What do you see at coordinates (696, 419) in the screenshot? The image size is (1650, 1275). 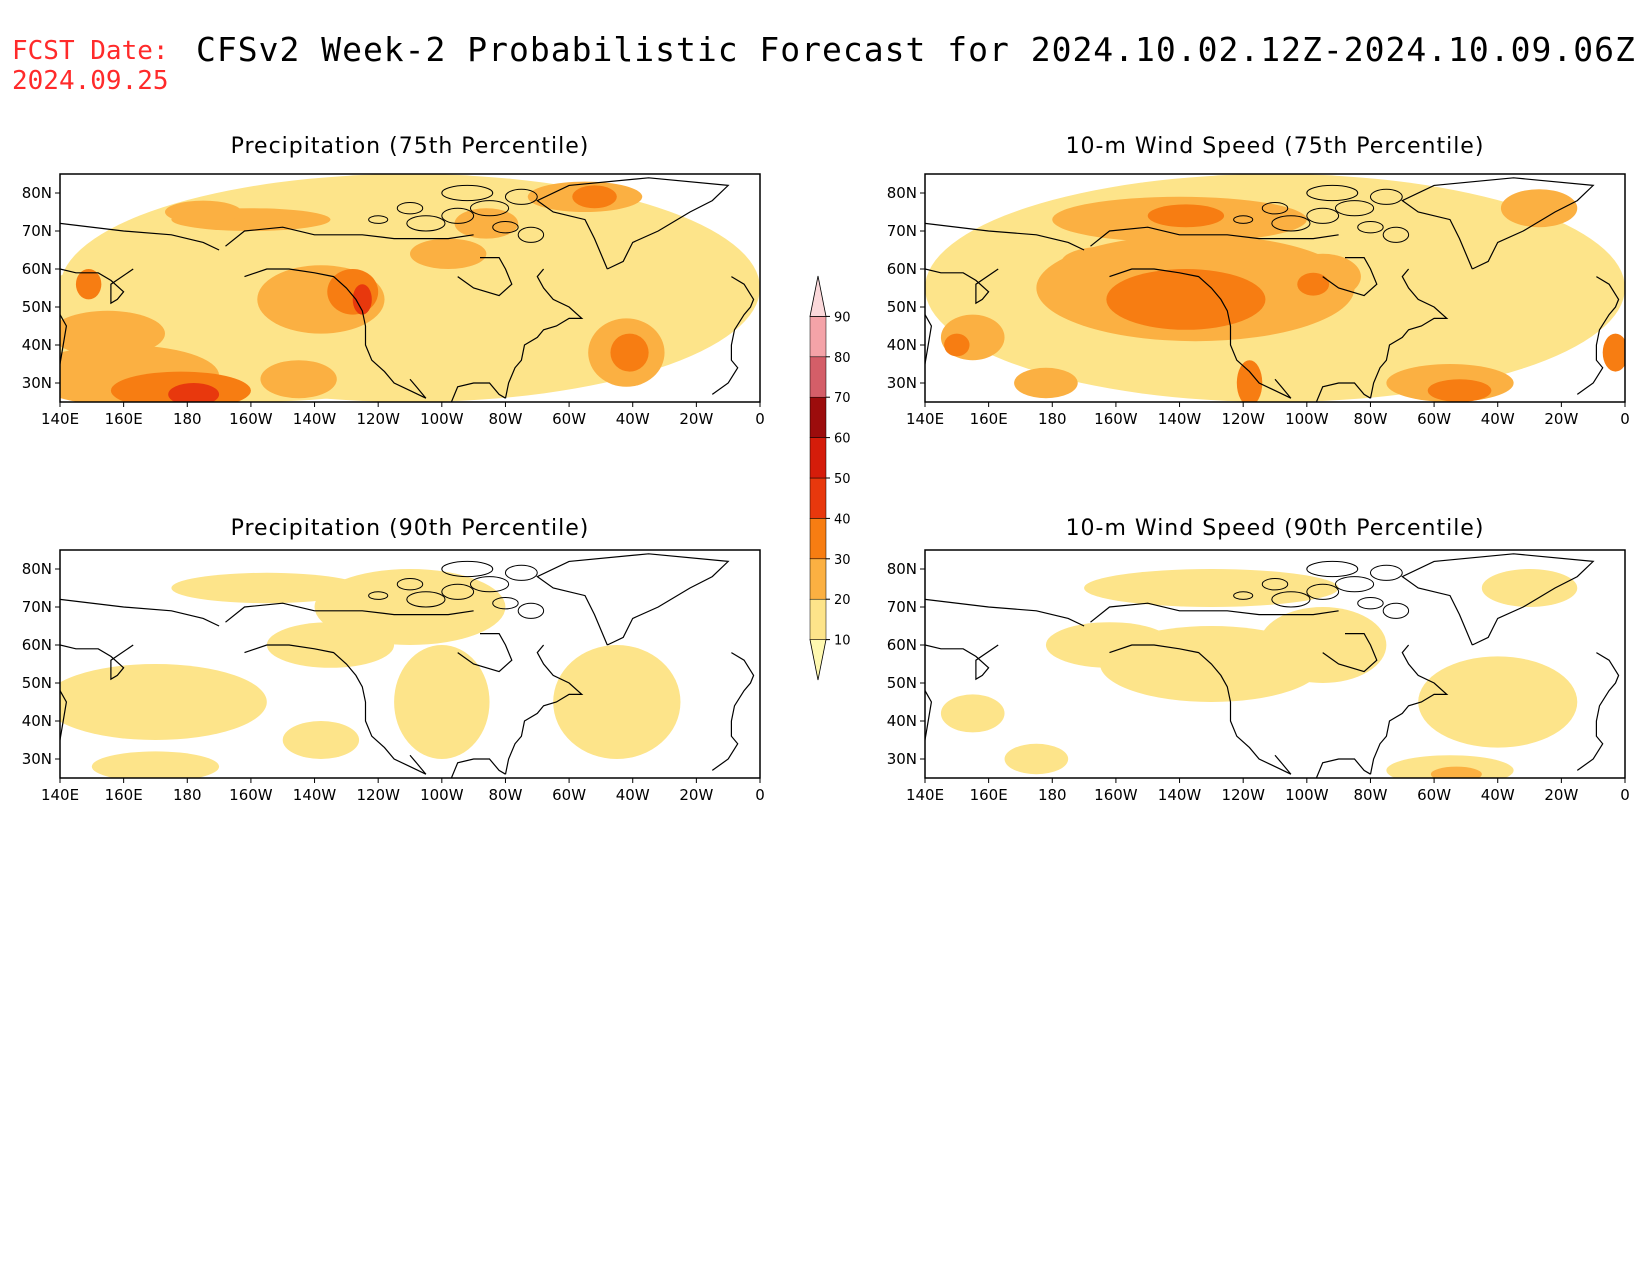 I see `lon-label: 20W` at bounding box center [696, 419].